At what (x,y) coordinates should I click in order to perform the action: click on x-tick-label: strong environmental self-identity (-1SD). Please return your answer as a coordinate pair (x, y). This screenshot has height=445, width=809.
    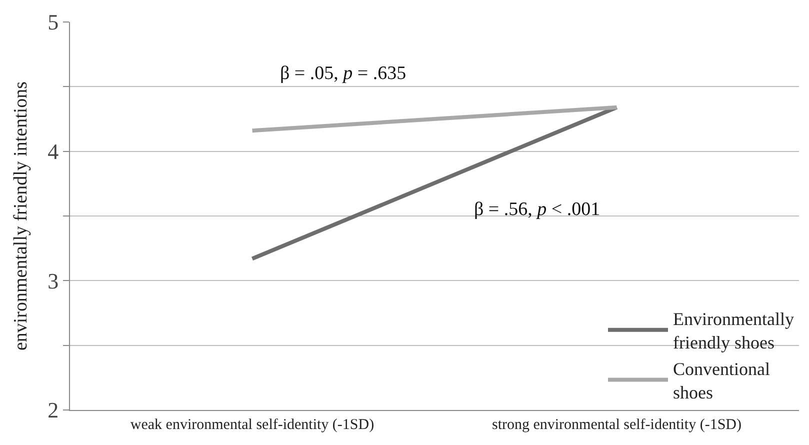
    Looking at the image, I should click on (617, 425).